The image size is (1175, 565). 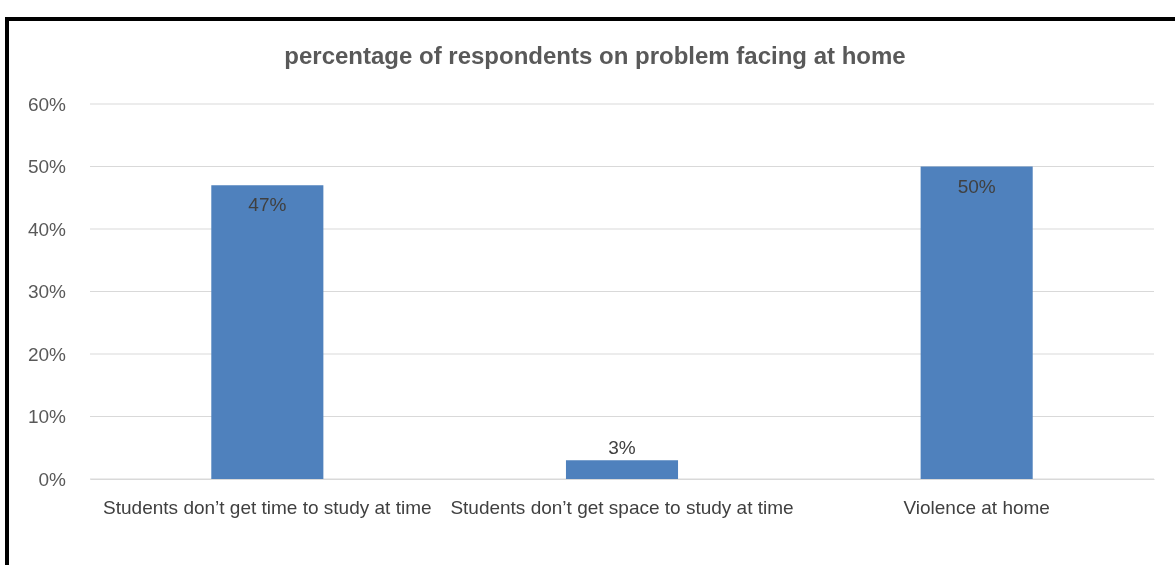 What do you see at coordinates (622, 448) in the screenshot?
I see `data-label: 3%` at bounding box center [622, 448].